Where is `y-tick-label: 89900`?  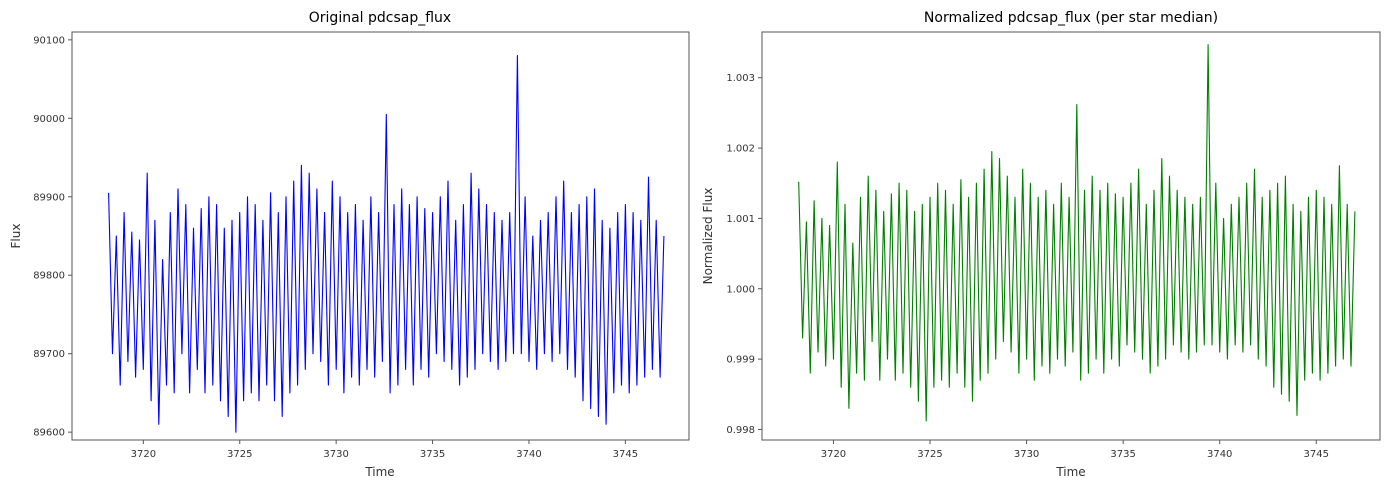
y-tick-label: 89900 is located at coordinates (49, 197).